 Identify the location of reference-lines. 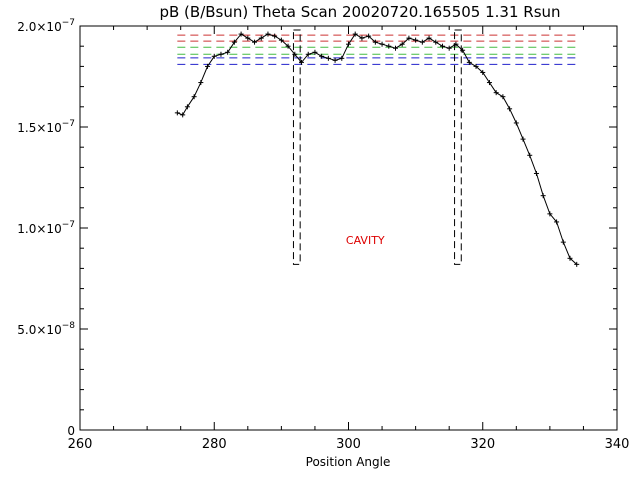
(379, 49).